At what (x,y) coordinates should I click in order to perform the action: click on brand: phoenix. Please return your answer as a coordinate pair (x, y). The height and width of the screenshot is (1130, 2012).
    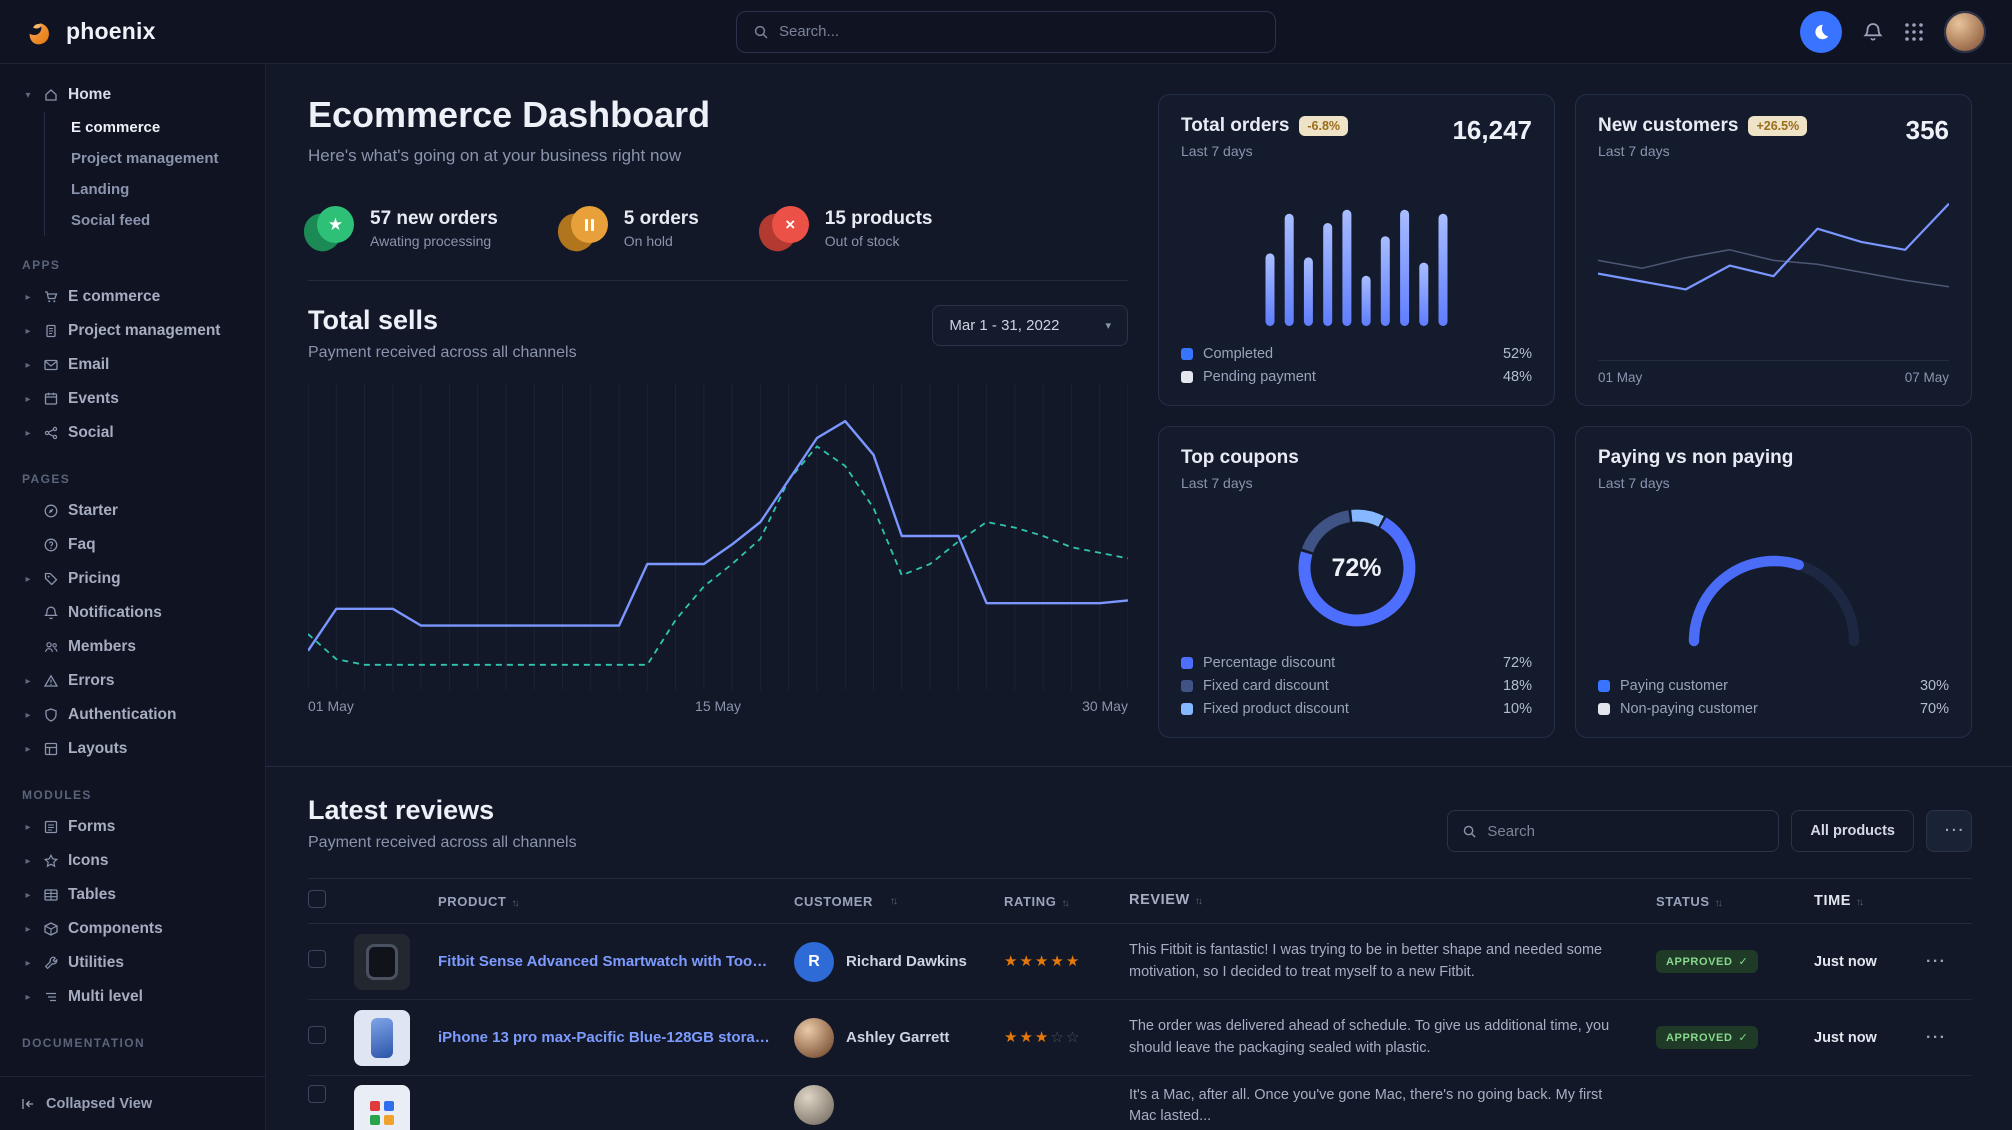
    Looking at the image, I should click on (91, 32).